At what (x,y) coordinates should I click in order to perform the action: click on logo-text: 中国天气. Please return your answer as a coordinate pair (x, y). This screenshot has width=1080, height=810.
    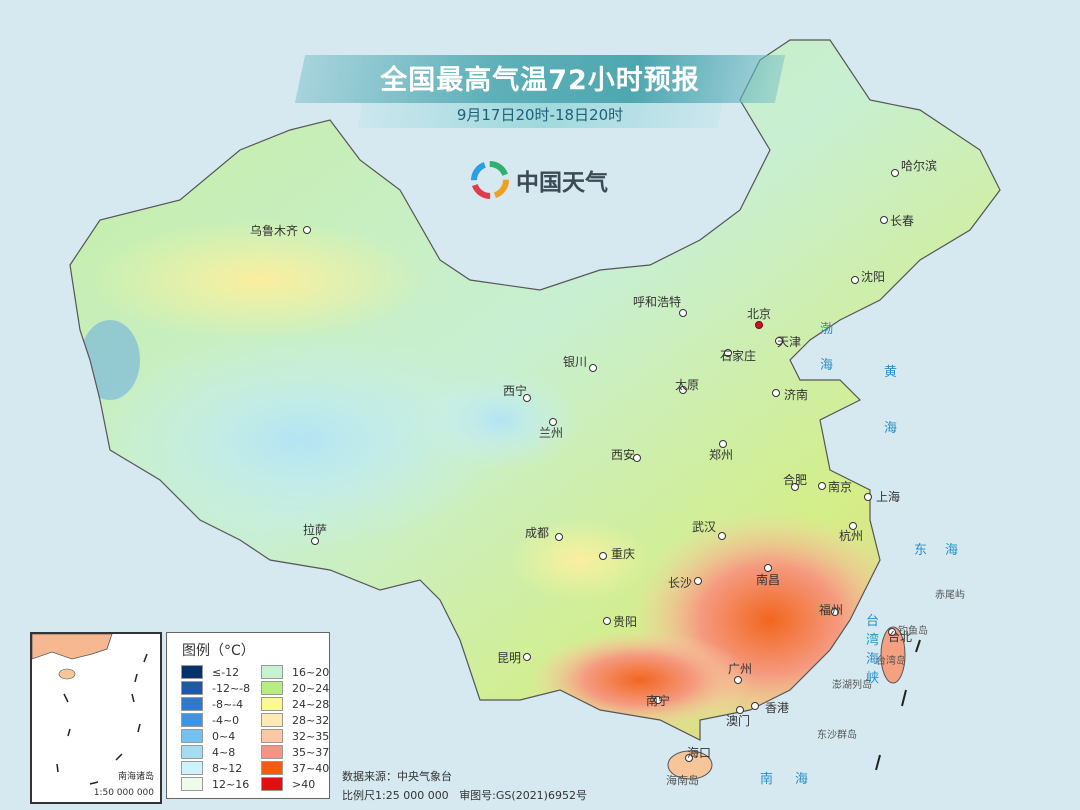
    Looking at the image, I should click on (562, 183).